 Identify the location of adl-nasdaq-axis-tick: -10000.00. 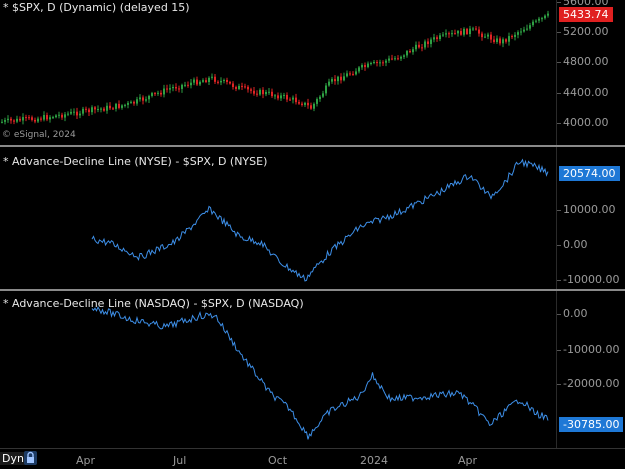
(588, 349).